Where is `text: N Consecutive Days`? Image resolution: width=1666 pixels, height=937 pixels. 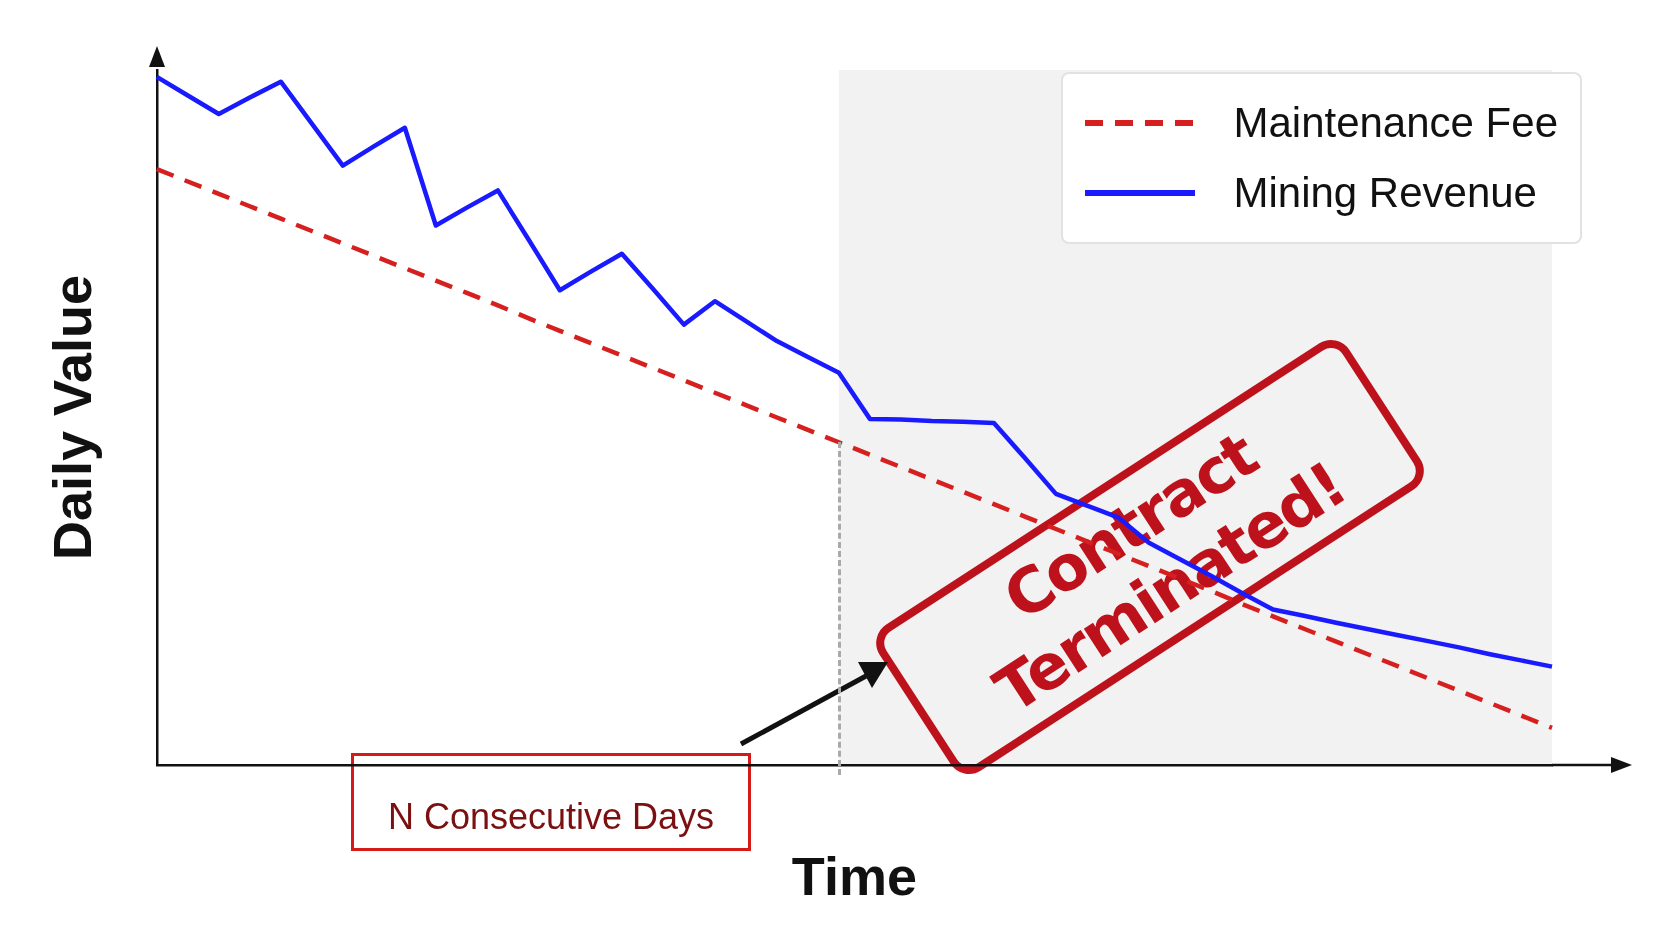
text: N Consecutive Days is located at coordinates (551, 802).